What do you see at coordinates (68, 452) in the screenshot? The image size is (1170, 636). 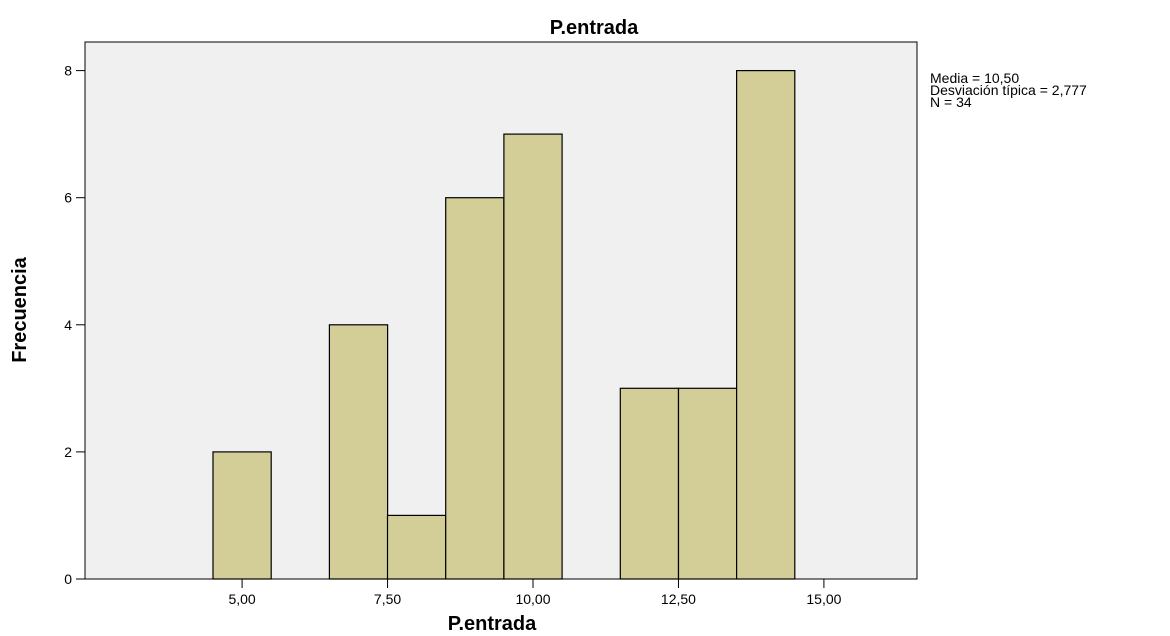 I see `y-tick-label-1: 2` at bounding box center [68, 452].